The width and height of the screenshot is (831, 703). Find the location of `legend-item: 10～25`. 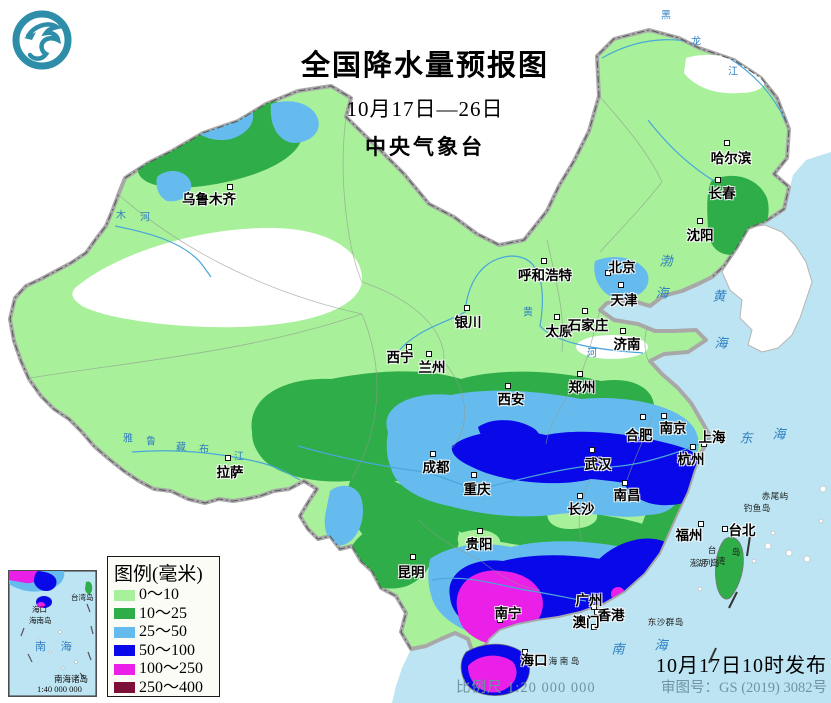

legend-item: 10～25 is located at coordinates (166, 614).